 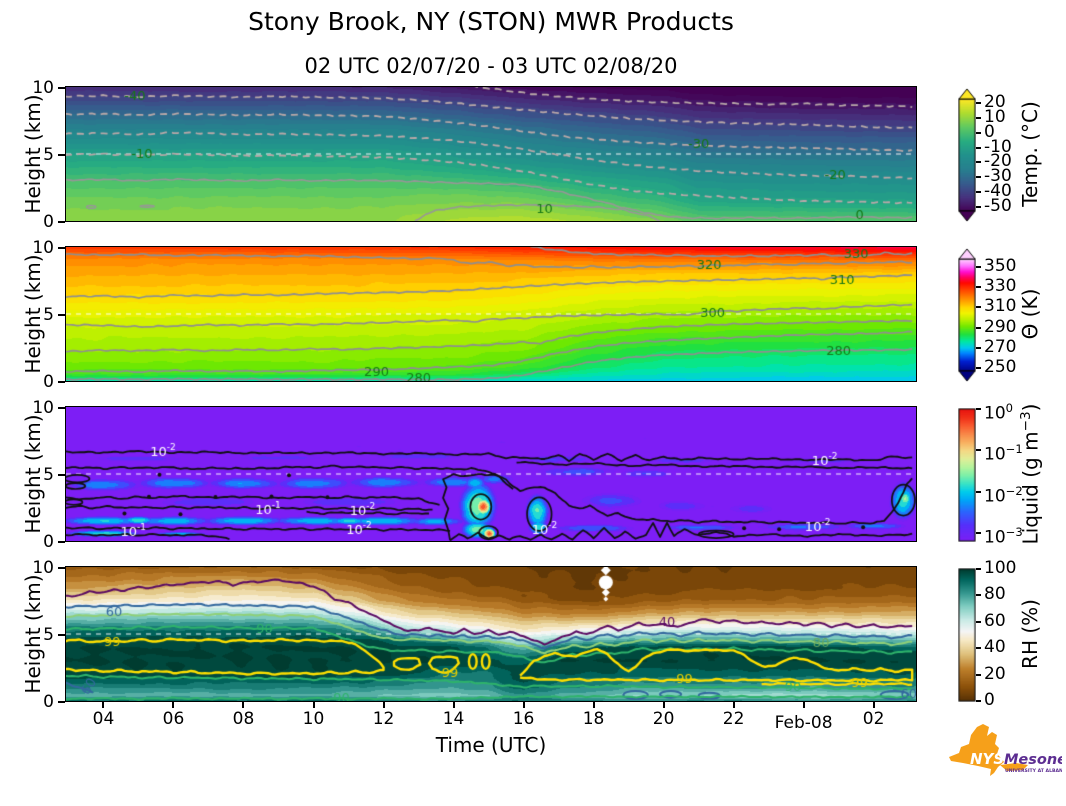 I want to click on logo-tagline: UNIVERSITY AT ALBANY, so click(x=1033, y=771).